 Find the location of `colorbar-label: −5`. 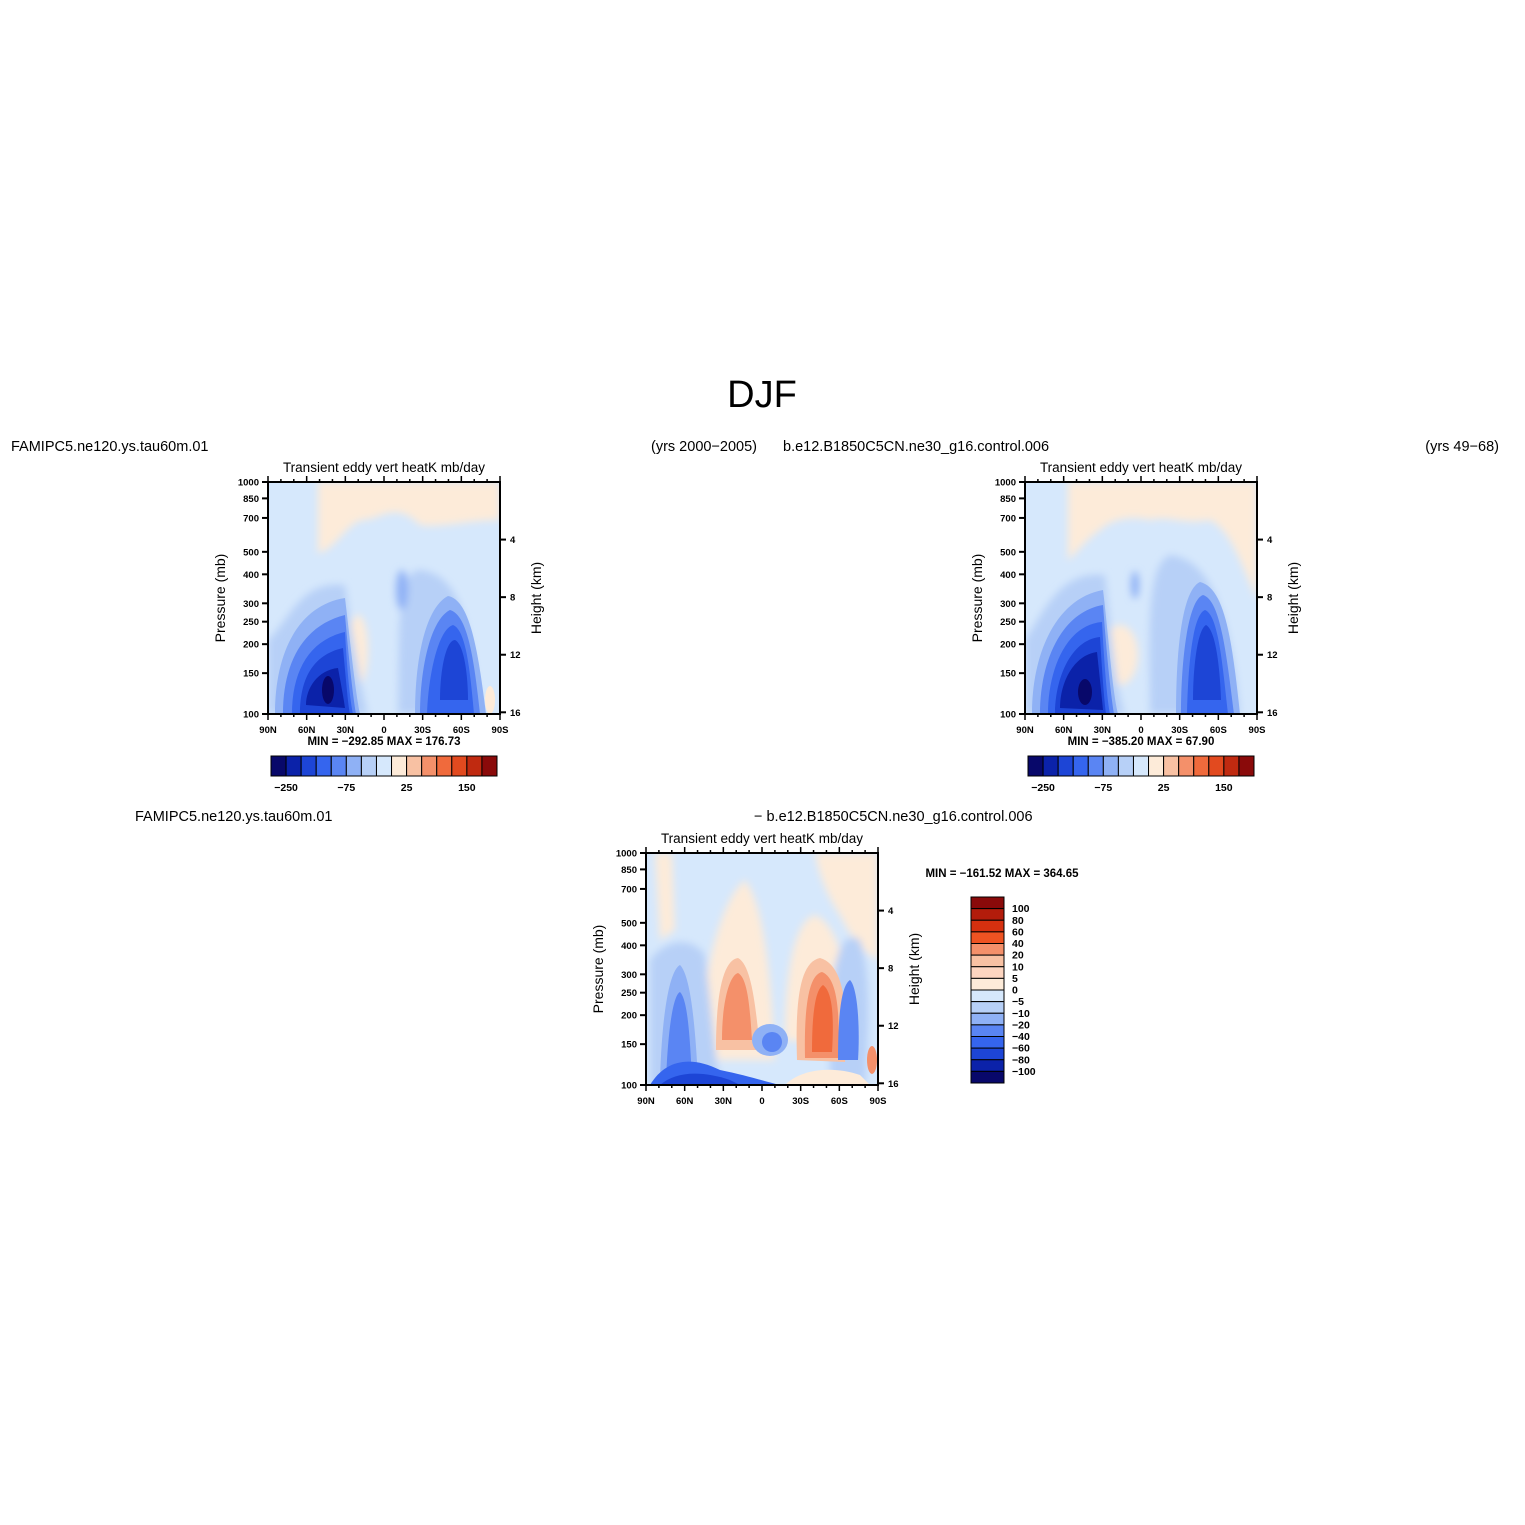

colorbar-label: −5 is located at coordinates (1018, 1002).